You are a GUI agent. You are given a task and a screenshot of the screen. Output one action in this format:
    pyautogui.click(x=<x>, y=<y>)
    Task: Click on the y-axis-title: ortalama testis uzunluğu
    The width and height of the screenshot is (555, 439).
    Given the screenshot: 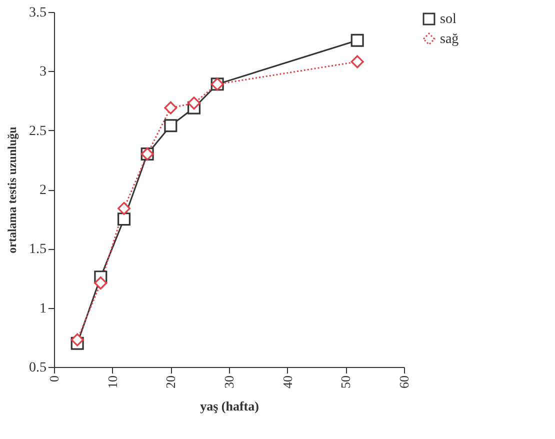 What is the action you would take?
    pyautogui.click(x=12, y=190)
    